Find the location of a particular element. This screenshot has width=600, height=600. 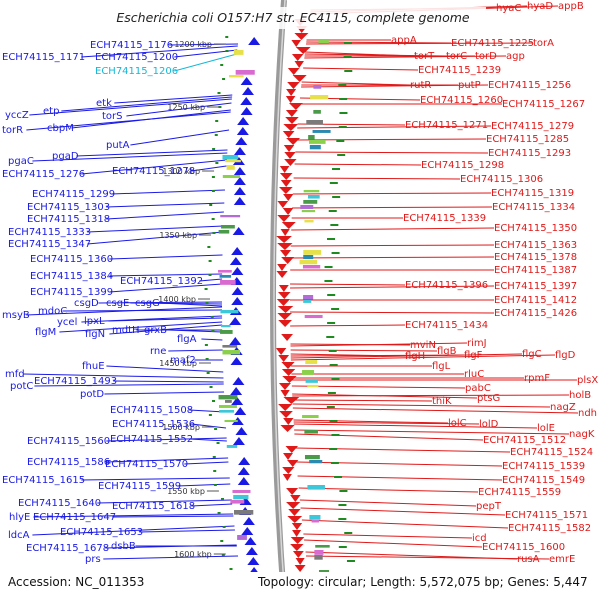

left-gene-label: ECH74115_1303 is located at coordinates (68, 207).